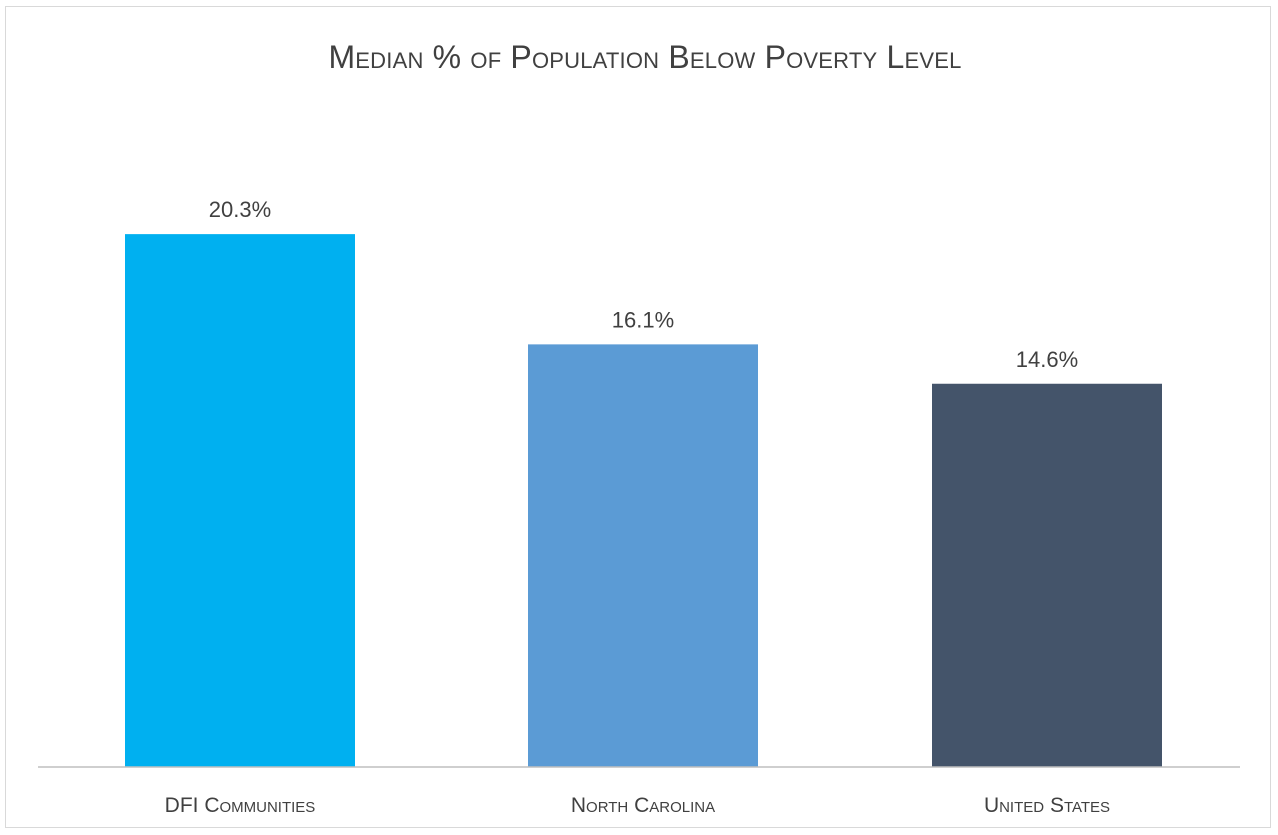 Image resolution: width=1278 pixels, height=835 pixels. What do you see at coordinates (1047, 805) in the screenshot?
I see `category-label-2: United States` at bounding box center [1047, 805].